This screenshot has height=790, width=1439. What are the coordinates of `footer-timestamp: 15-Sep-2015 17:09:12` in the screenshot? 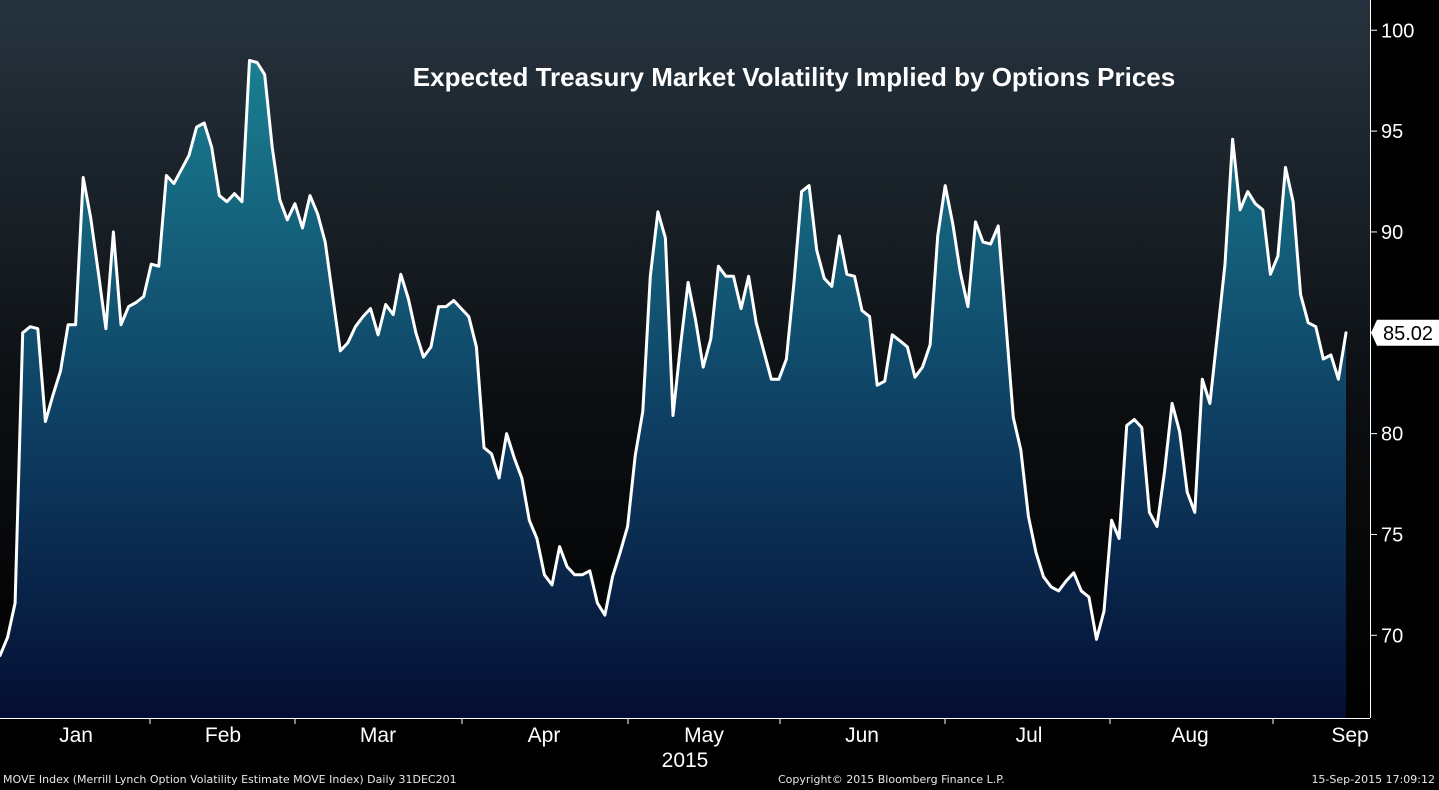 It's located at (1373, 779).